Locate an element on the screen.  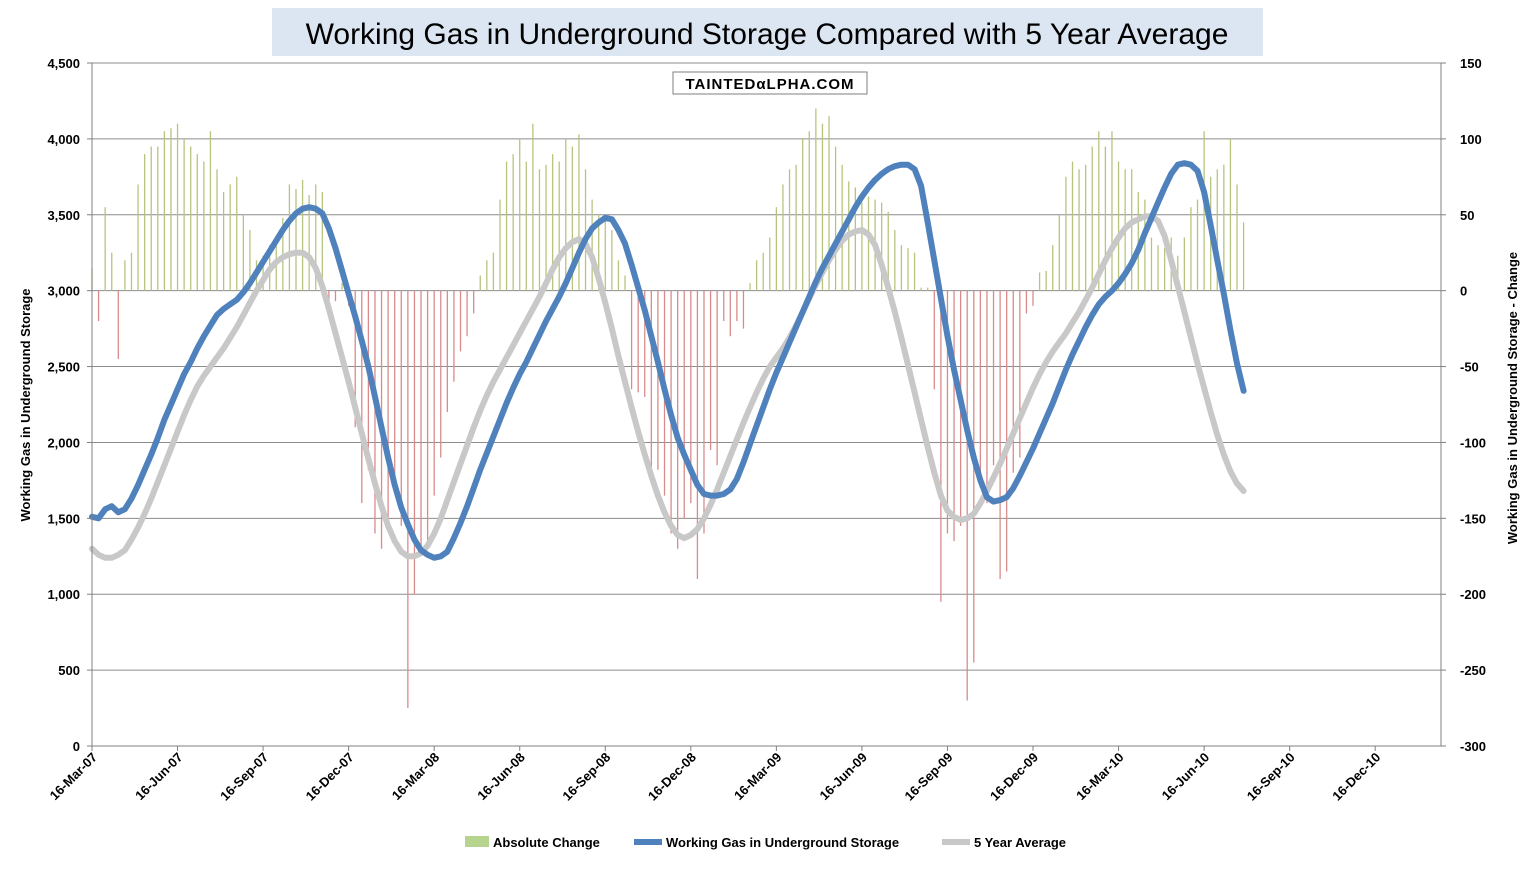
left-tick-label: 3,500 is located at coordinates (63, 215).